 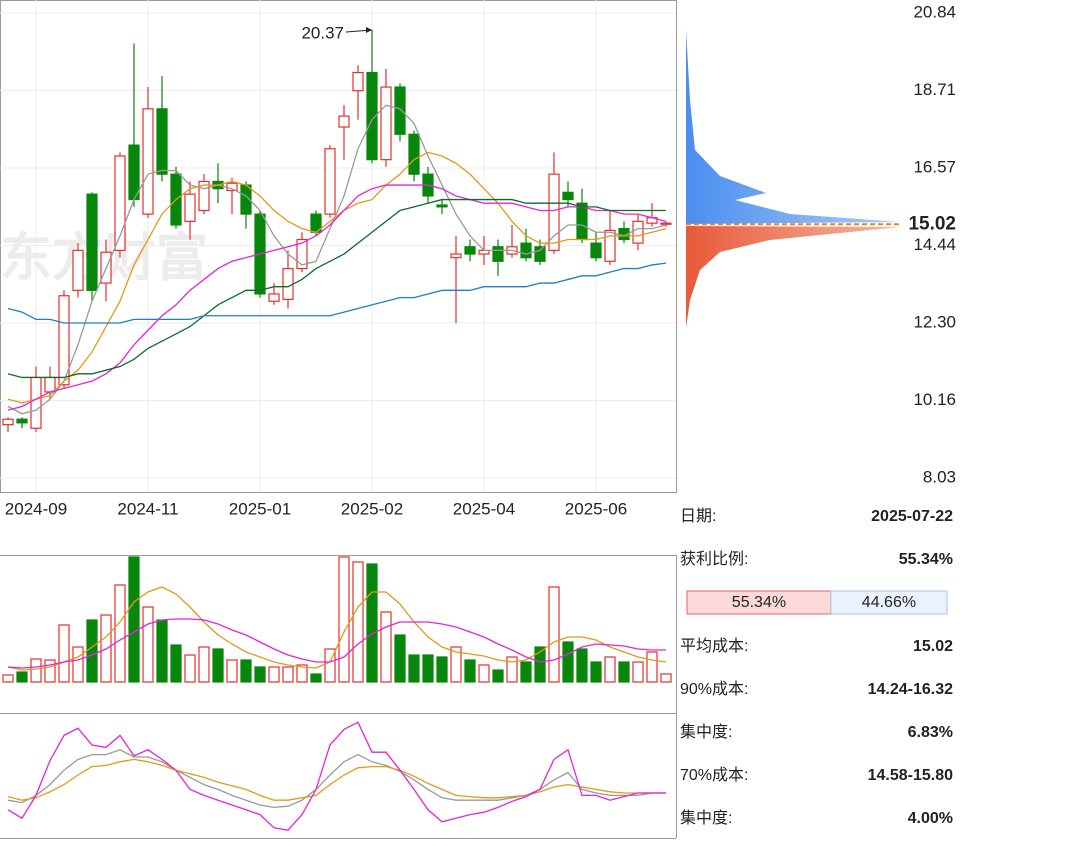 What do you see at coordinates (714, 559) in the screenshot?
I see `info-label: 获利比例:` at bounding box center [714, 559].